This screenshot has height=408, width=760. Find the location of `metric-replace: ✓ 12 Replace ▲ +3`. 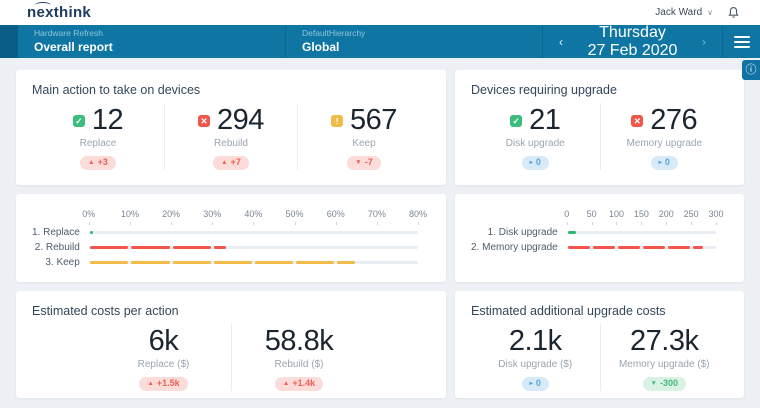

metric-replace: ✓ 12 Replace ▲ +3 is located at coordinates (98, 136).